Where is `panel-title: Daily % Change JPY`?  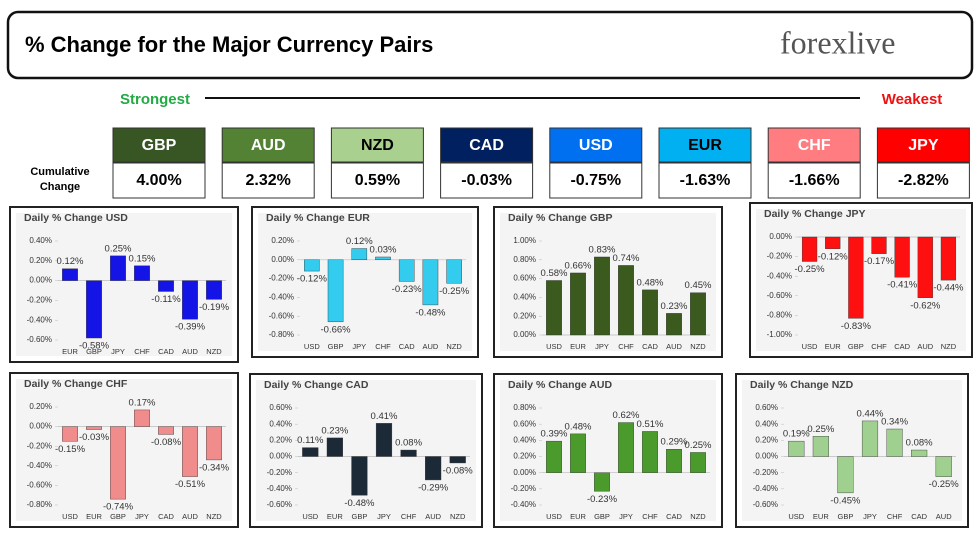 panel-title: Daily % Change JPY is located at coordinates (815, 214).